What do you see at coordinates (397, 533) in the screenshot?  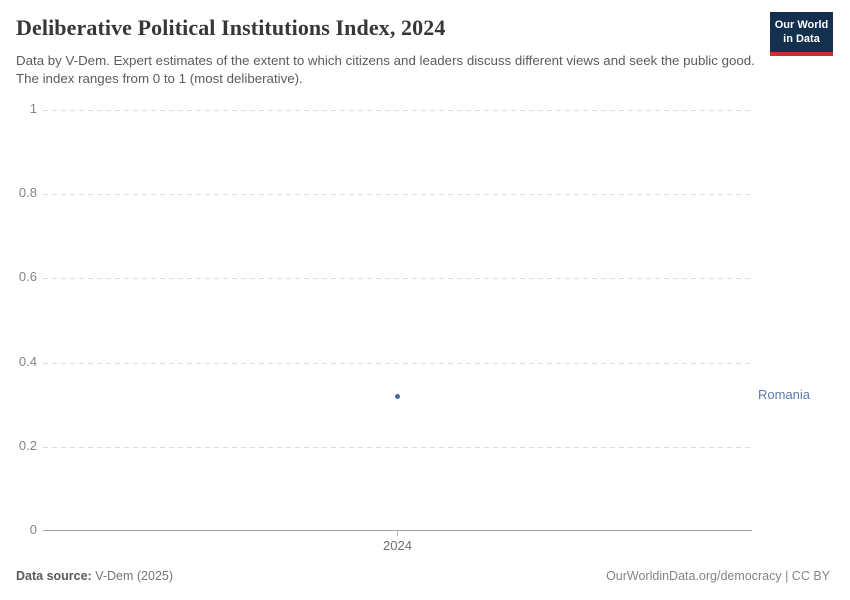 I see `x-axis-tick` at bounding box center [397, 533].